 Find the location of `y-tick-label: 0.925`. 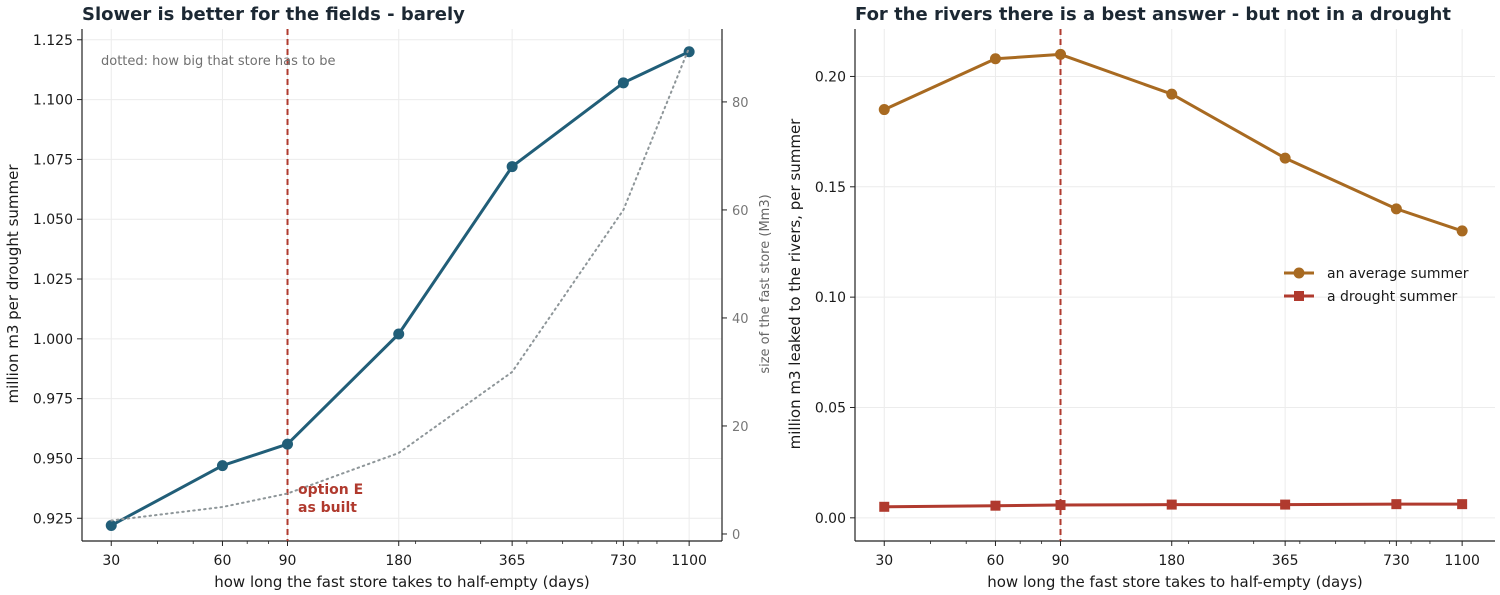

y-tick-label: 0.925 is located at coordinates (53, 519).